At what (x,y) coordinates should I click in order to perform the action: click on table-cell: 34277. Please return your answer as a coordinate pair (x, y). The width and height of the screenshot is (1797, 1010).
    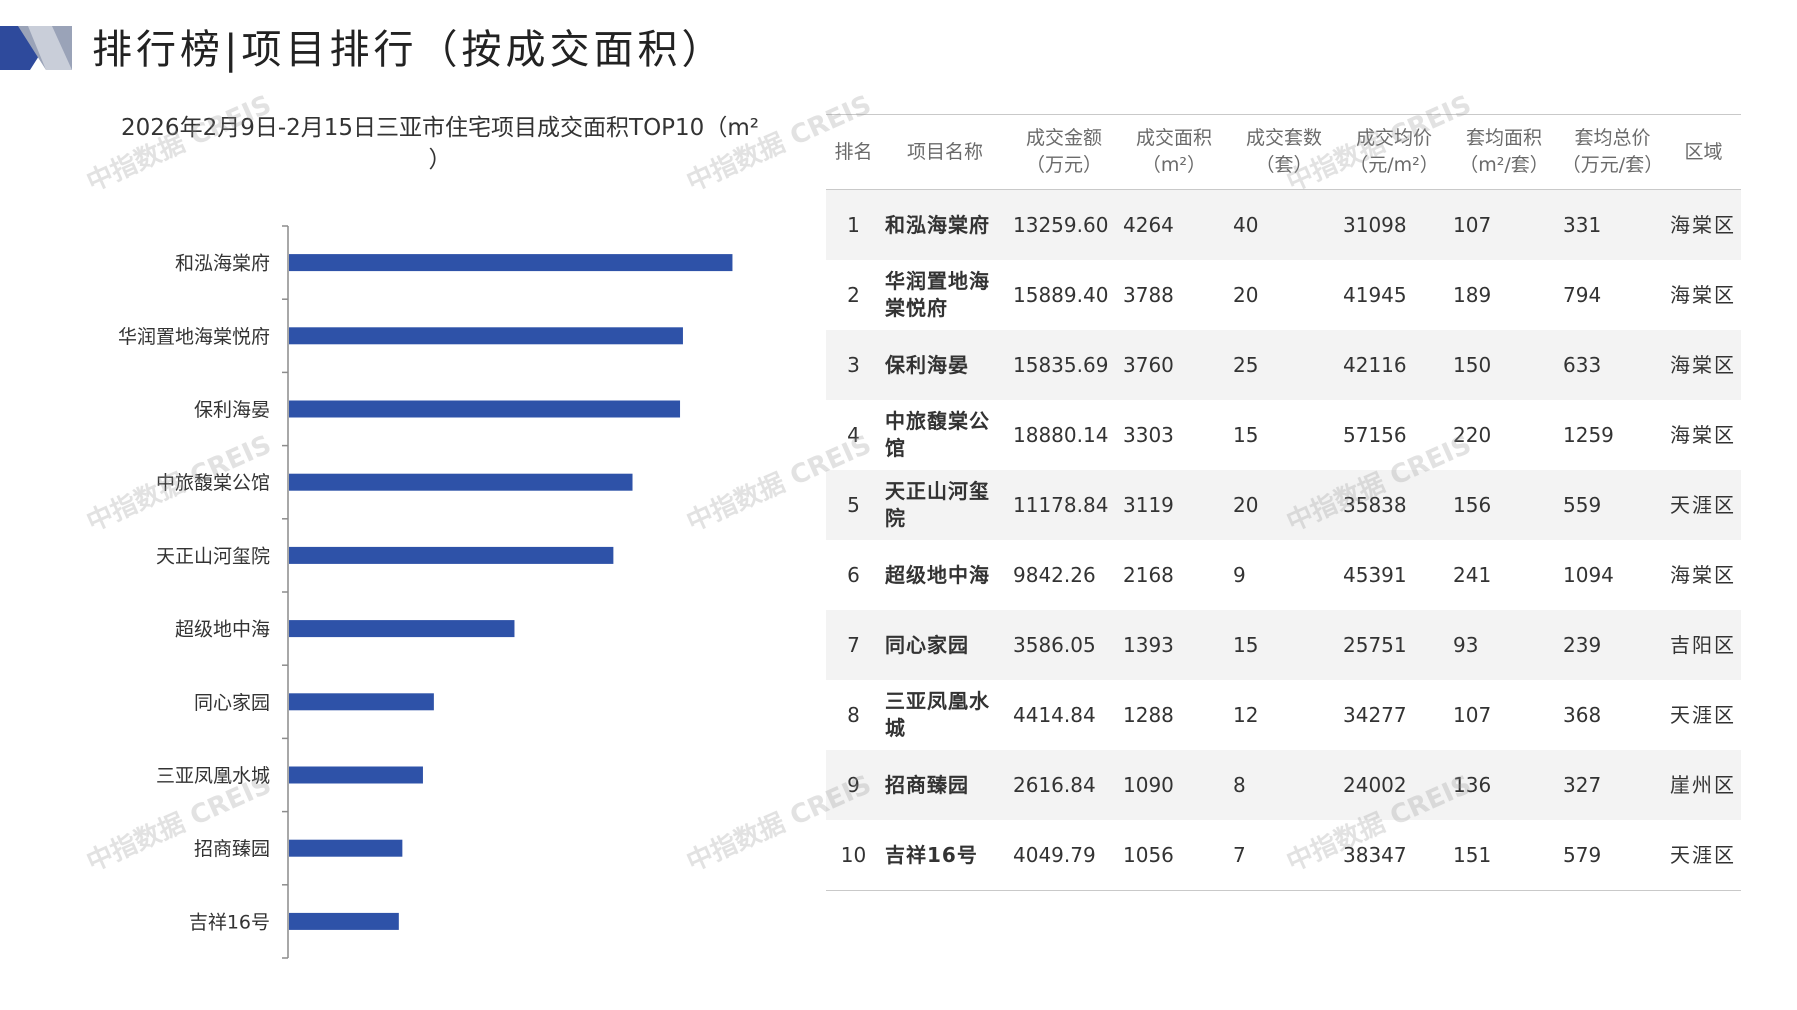
    Looking at the image, I should click on (1375, 714).